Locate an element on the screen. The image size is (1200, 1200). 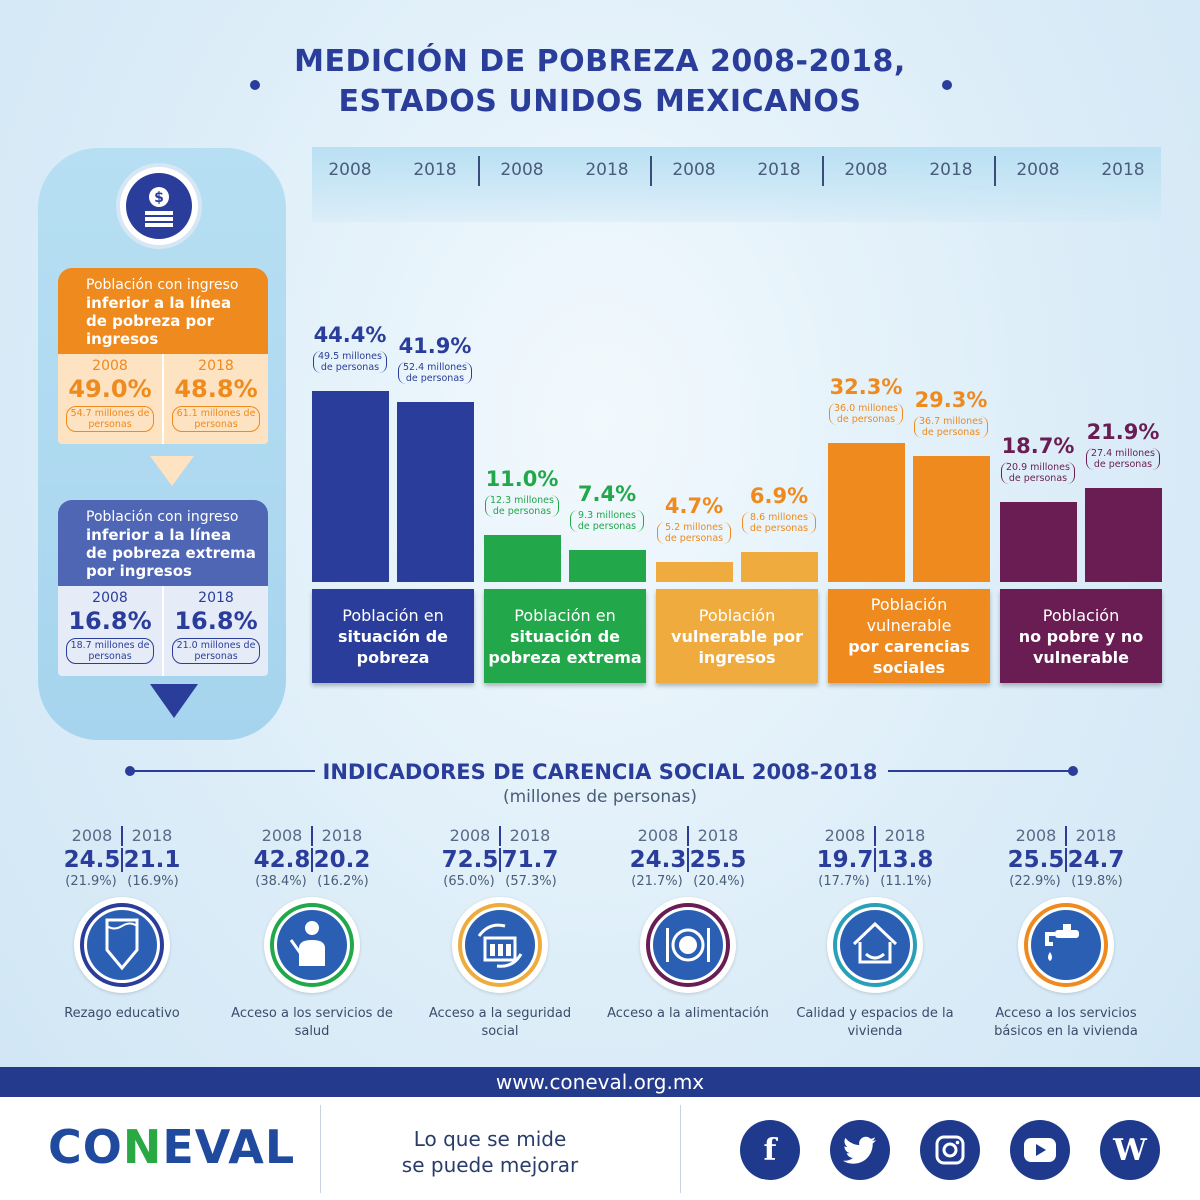
pct-2008: (65.0%) is located at coordinates (469, 881).